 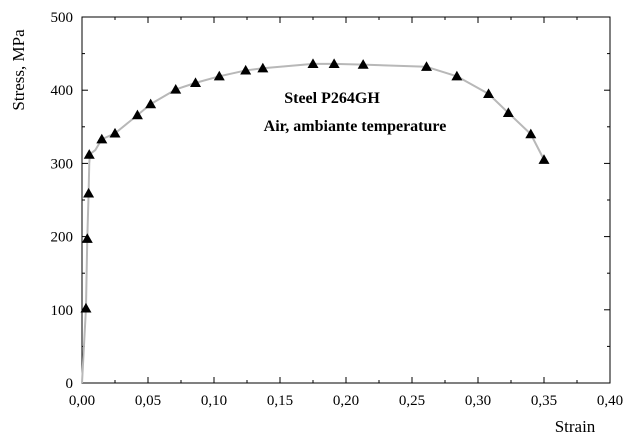 I want to click on y-tick-label: 200, so click(x=62, y=238).